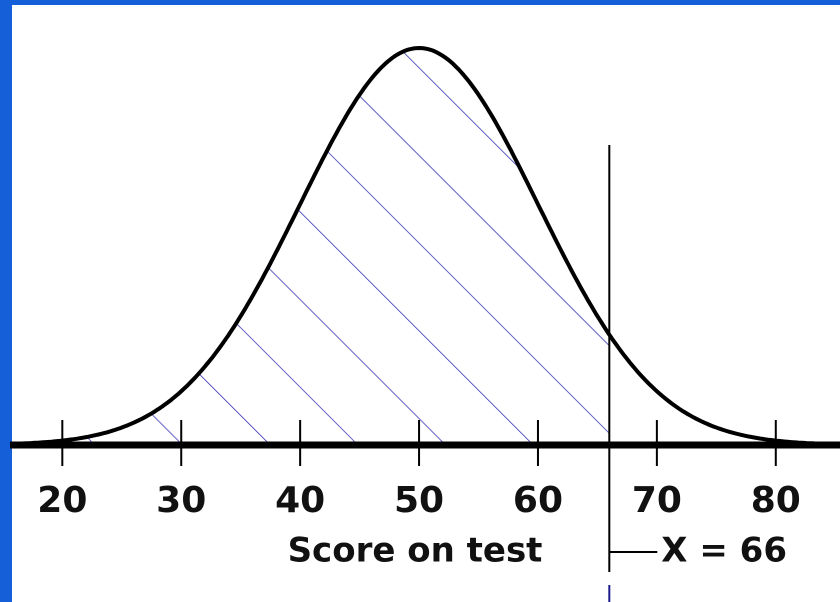 This screenshot has width=840, height=602. Describe the element at coordinates (6, 301) in the screenshot. I see `left-border` at that location.